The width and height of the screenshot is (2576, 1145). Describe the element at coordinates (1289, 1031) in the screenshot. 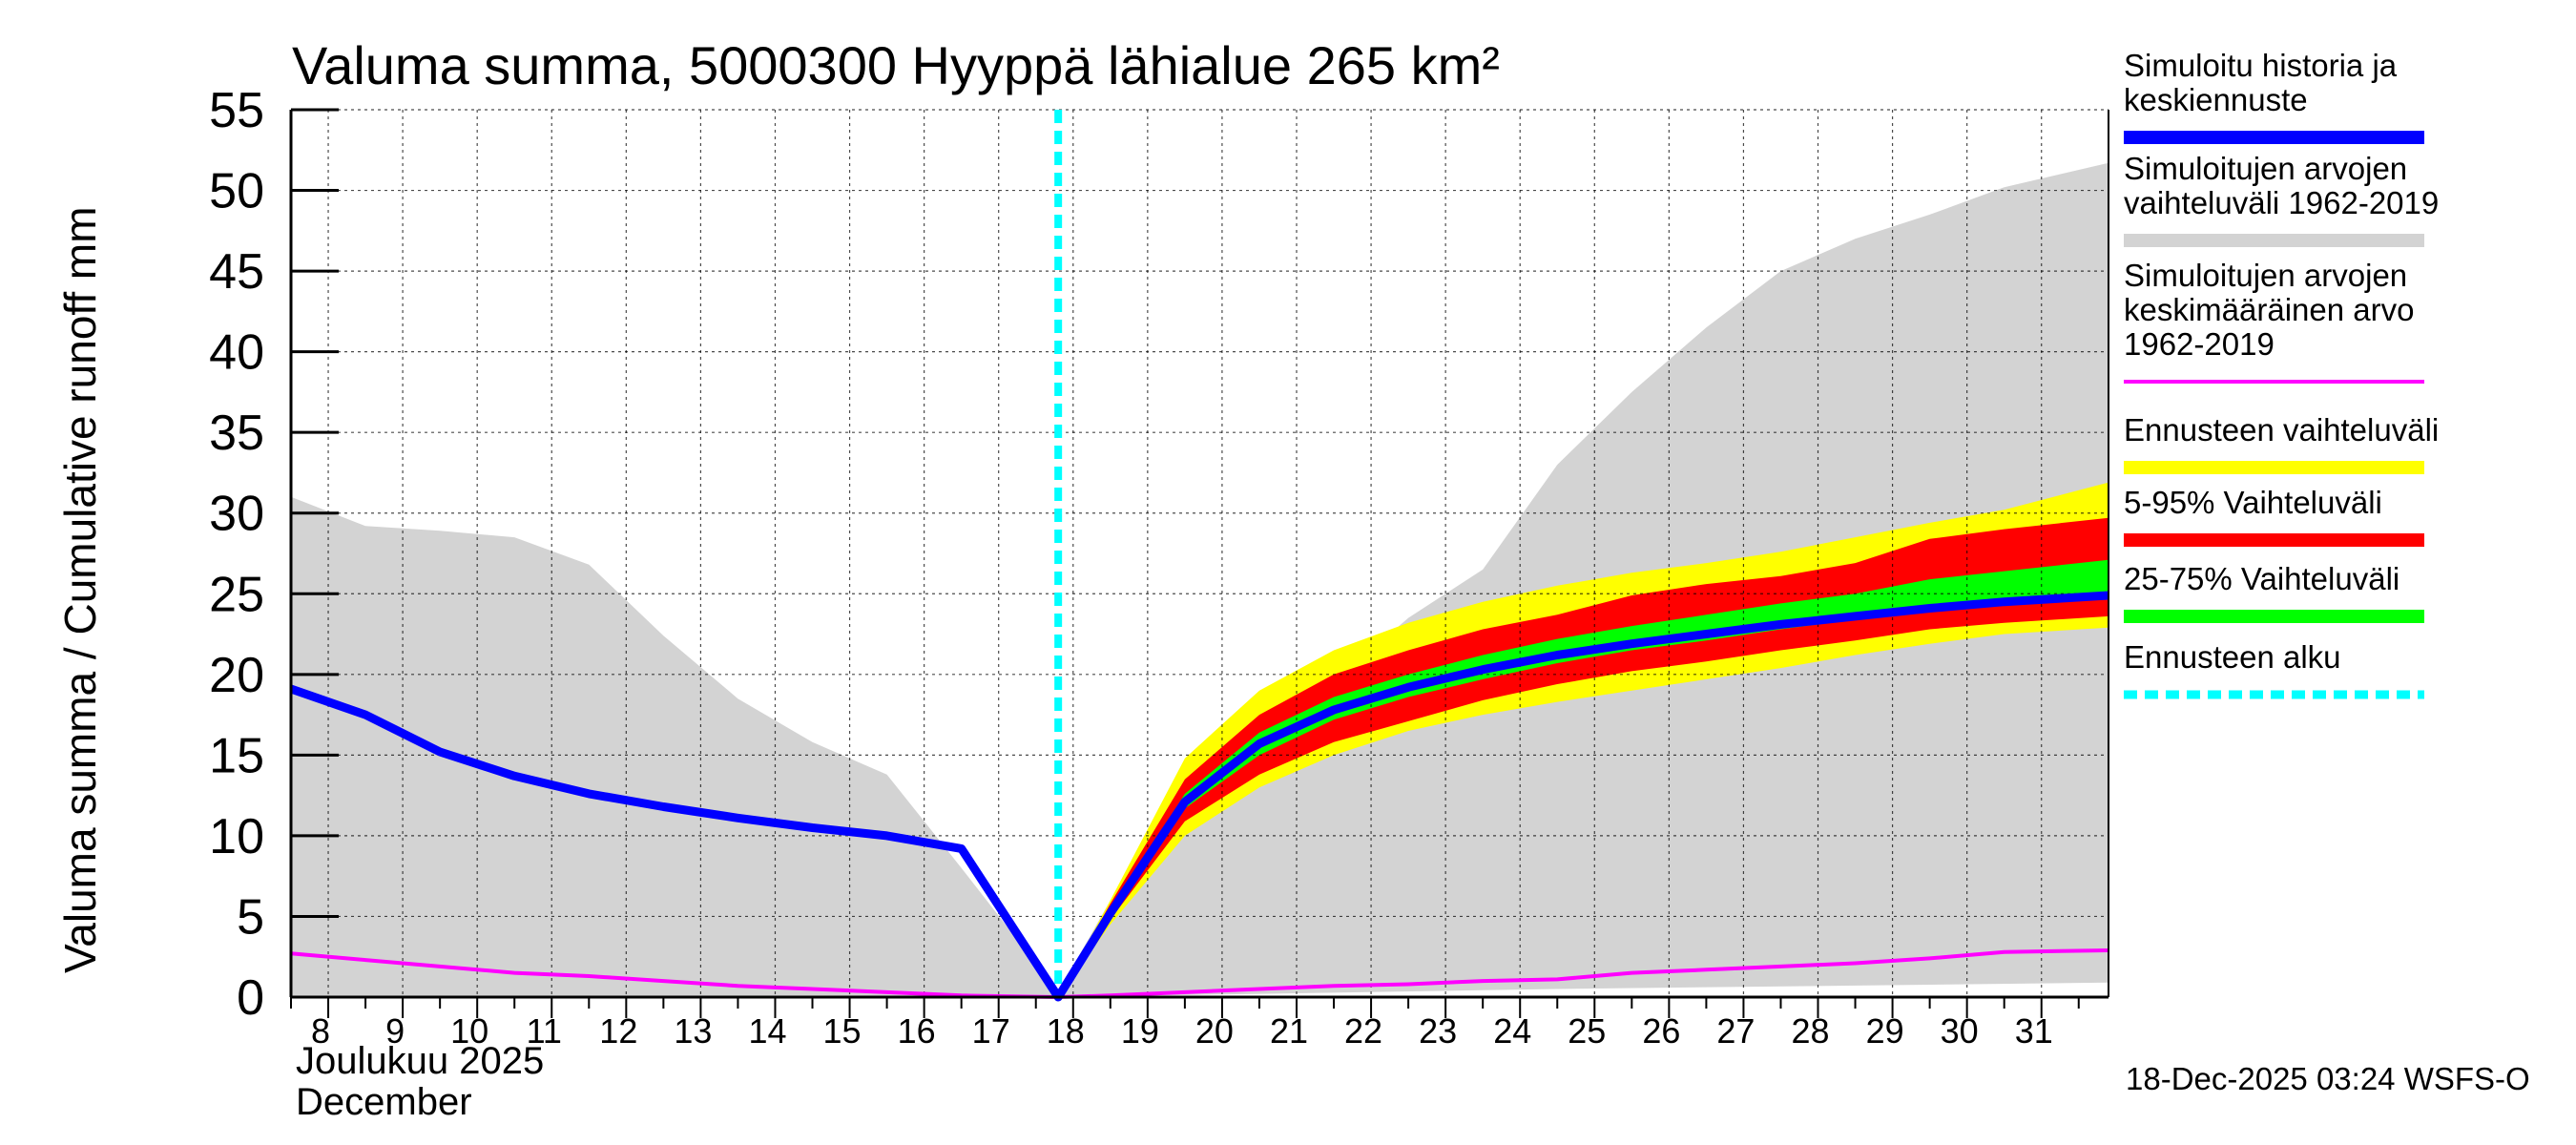

I see `x-tick-label: 21` at that location.